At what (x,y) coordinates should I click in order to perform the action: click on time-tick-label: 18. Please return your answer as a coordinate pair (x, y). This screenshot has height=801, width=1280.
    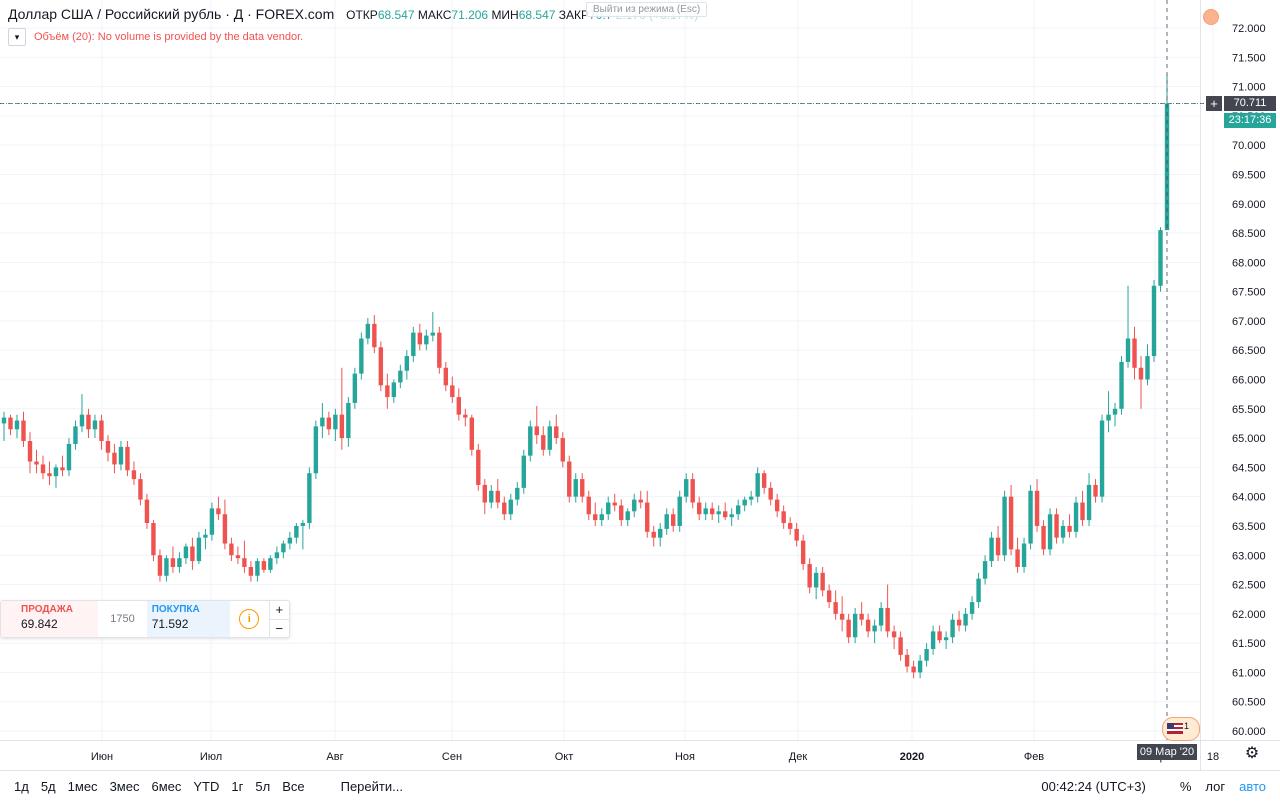
    Looking at the image, I should click on (1213, 757).